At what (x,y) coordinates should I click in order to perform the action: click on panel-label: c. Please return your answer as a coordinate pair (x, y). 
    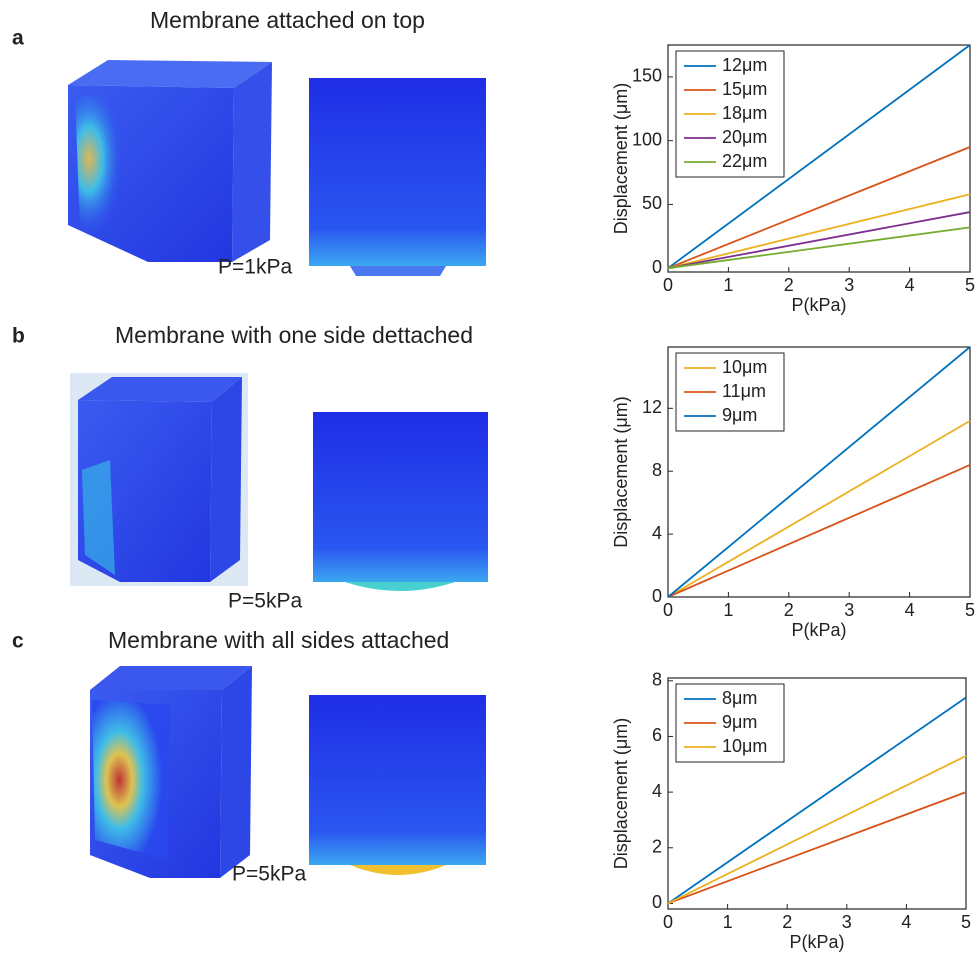
    Looking at the image, I should click on (18, 641).